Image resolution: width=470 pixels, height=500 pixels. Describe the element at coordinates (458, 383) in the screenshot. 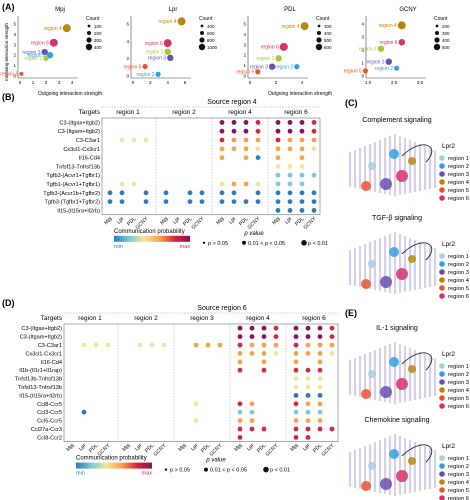

I see `panel-e-legend-label: region 3` at that location.